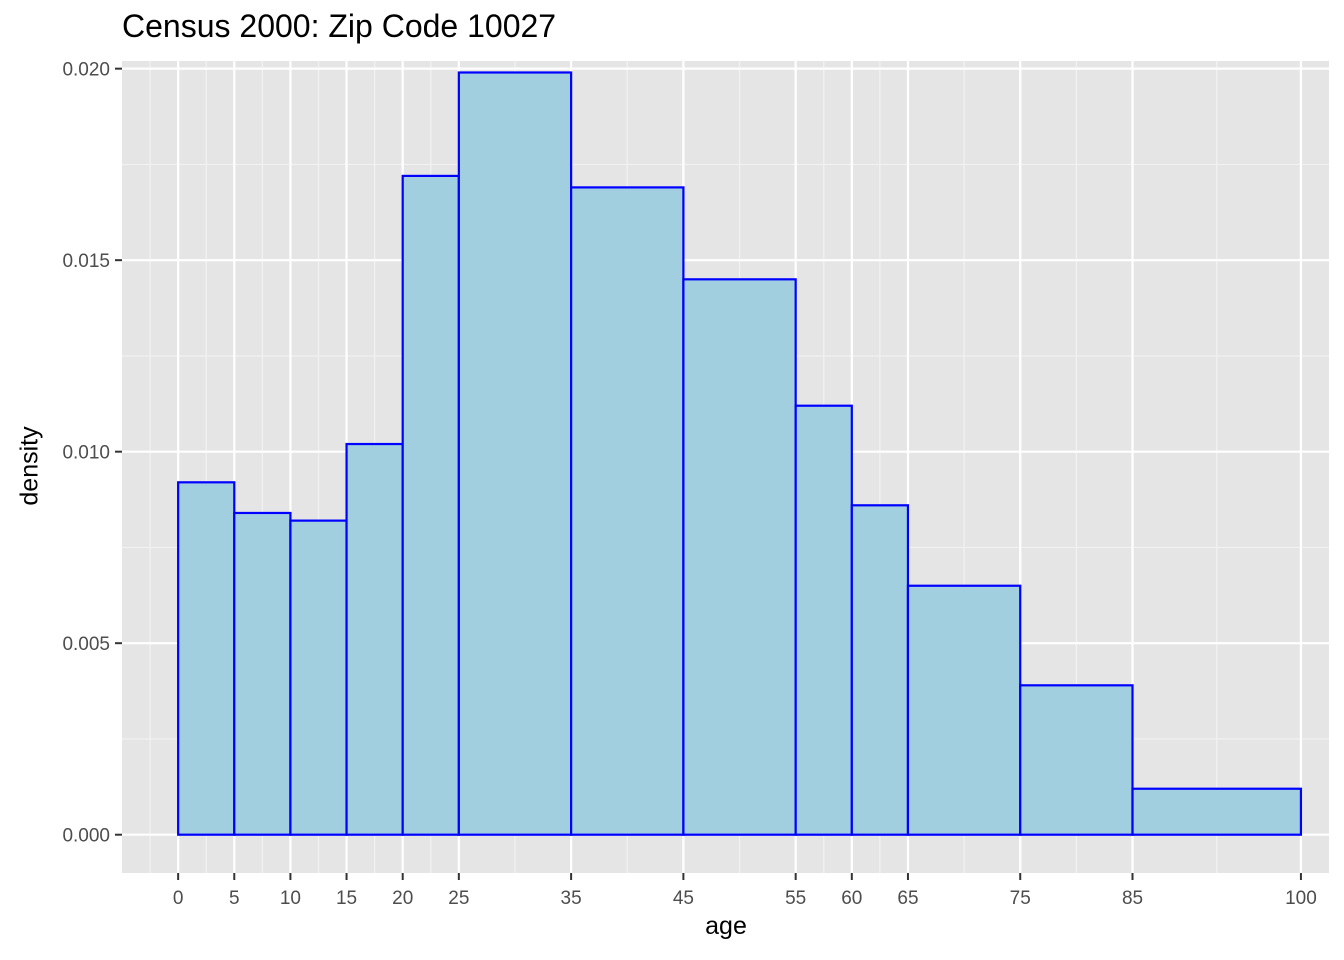 The height and width of the screenshot is (960, 1344). I want to click on y-tick-label: 0.015, so click(86, 261).